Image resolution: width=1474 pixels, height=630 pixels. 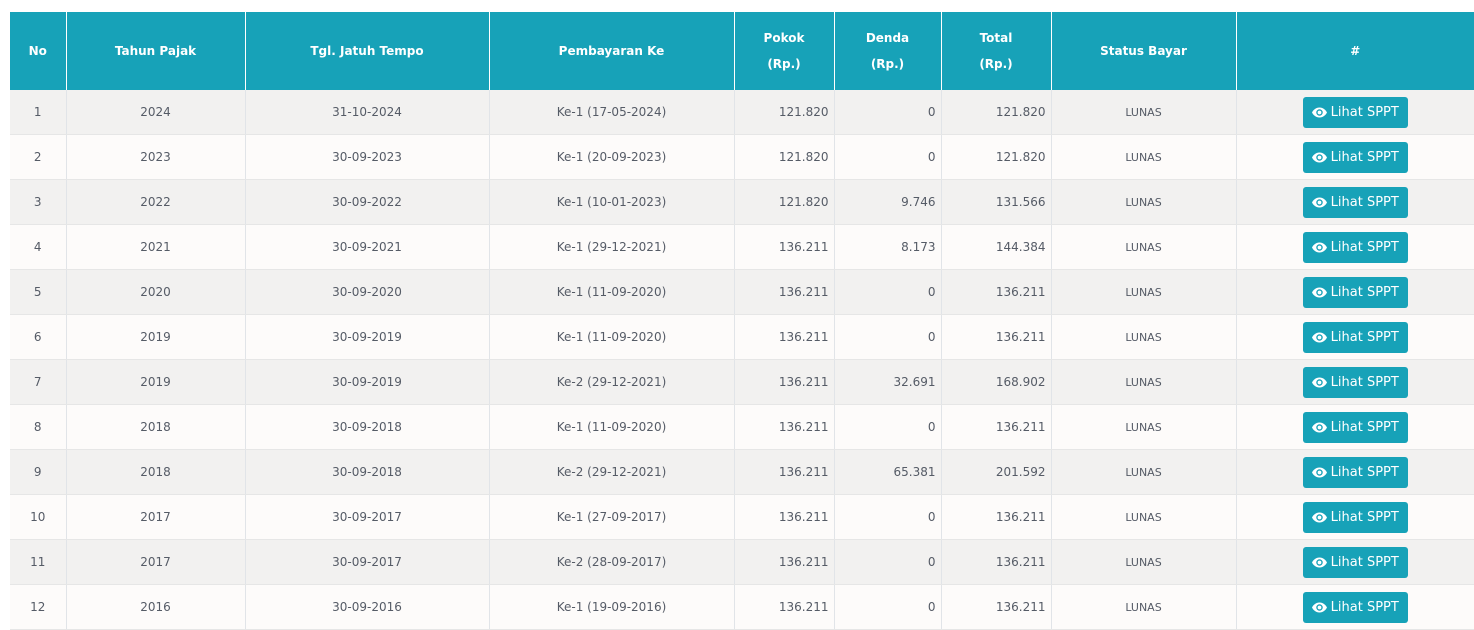 What do you see at coordinates (612, 472) in the screenshot?
I see `cell-pembayaran-ke: Ke-2 (29-12-2021)` at bounding box center [612, 472].